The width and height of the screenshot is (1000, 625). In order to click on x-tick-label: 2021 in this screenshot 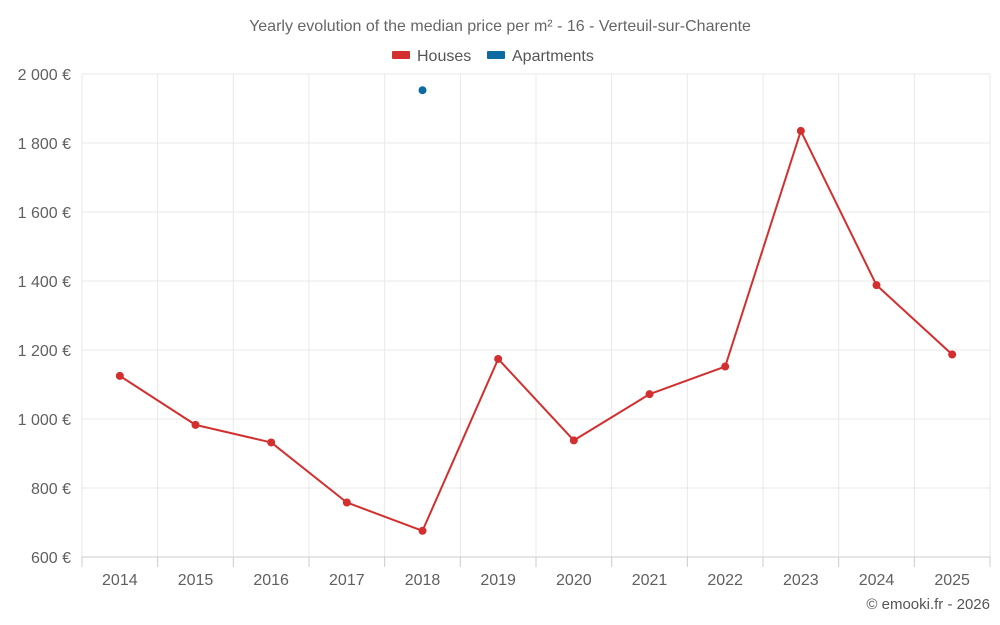, I will do `click(650, 580)`.